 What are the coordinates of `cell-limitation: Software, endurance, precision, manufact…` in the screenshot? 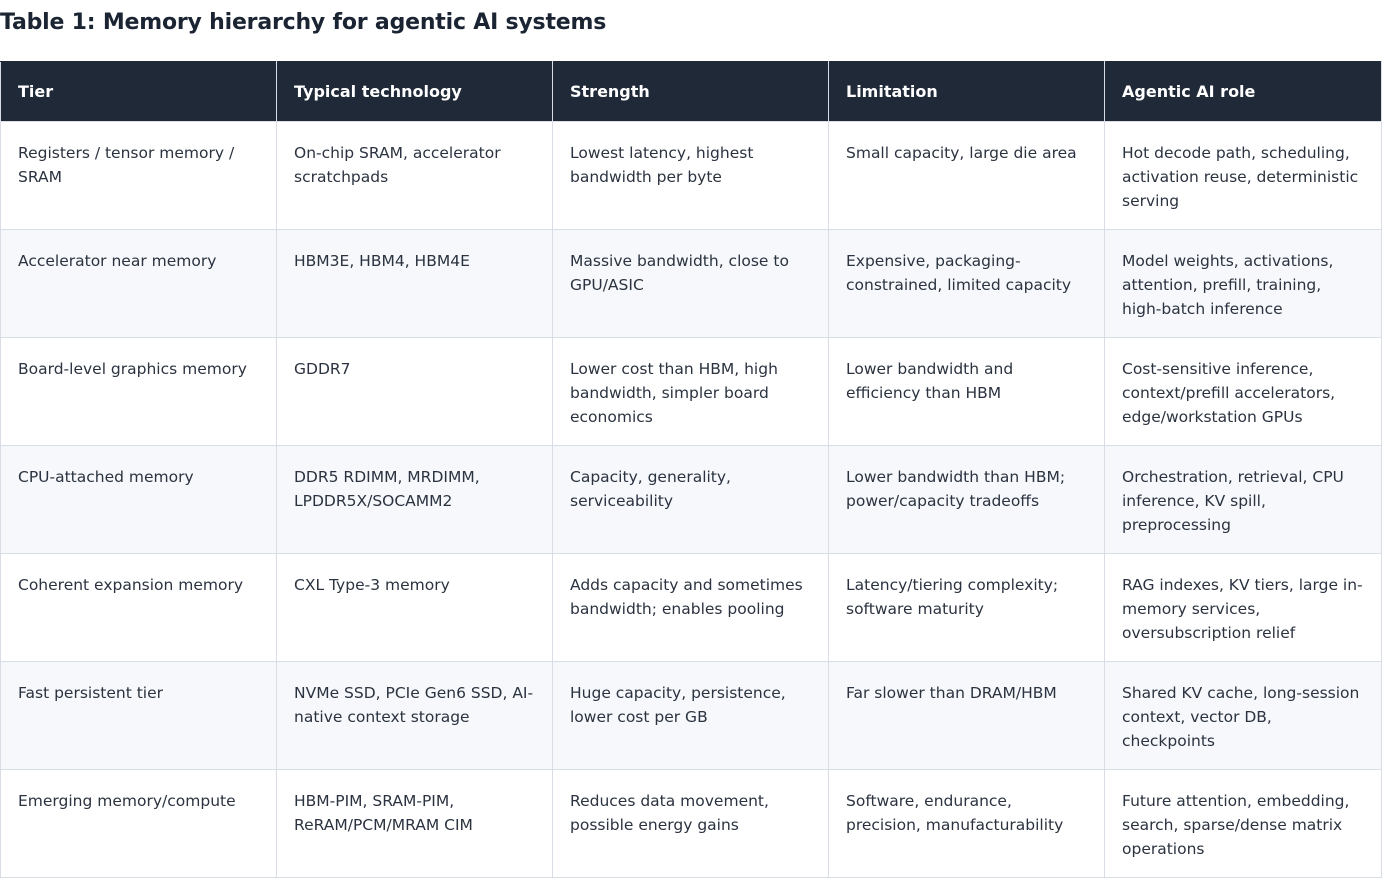 It's located at (966, 823).